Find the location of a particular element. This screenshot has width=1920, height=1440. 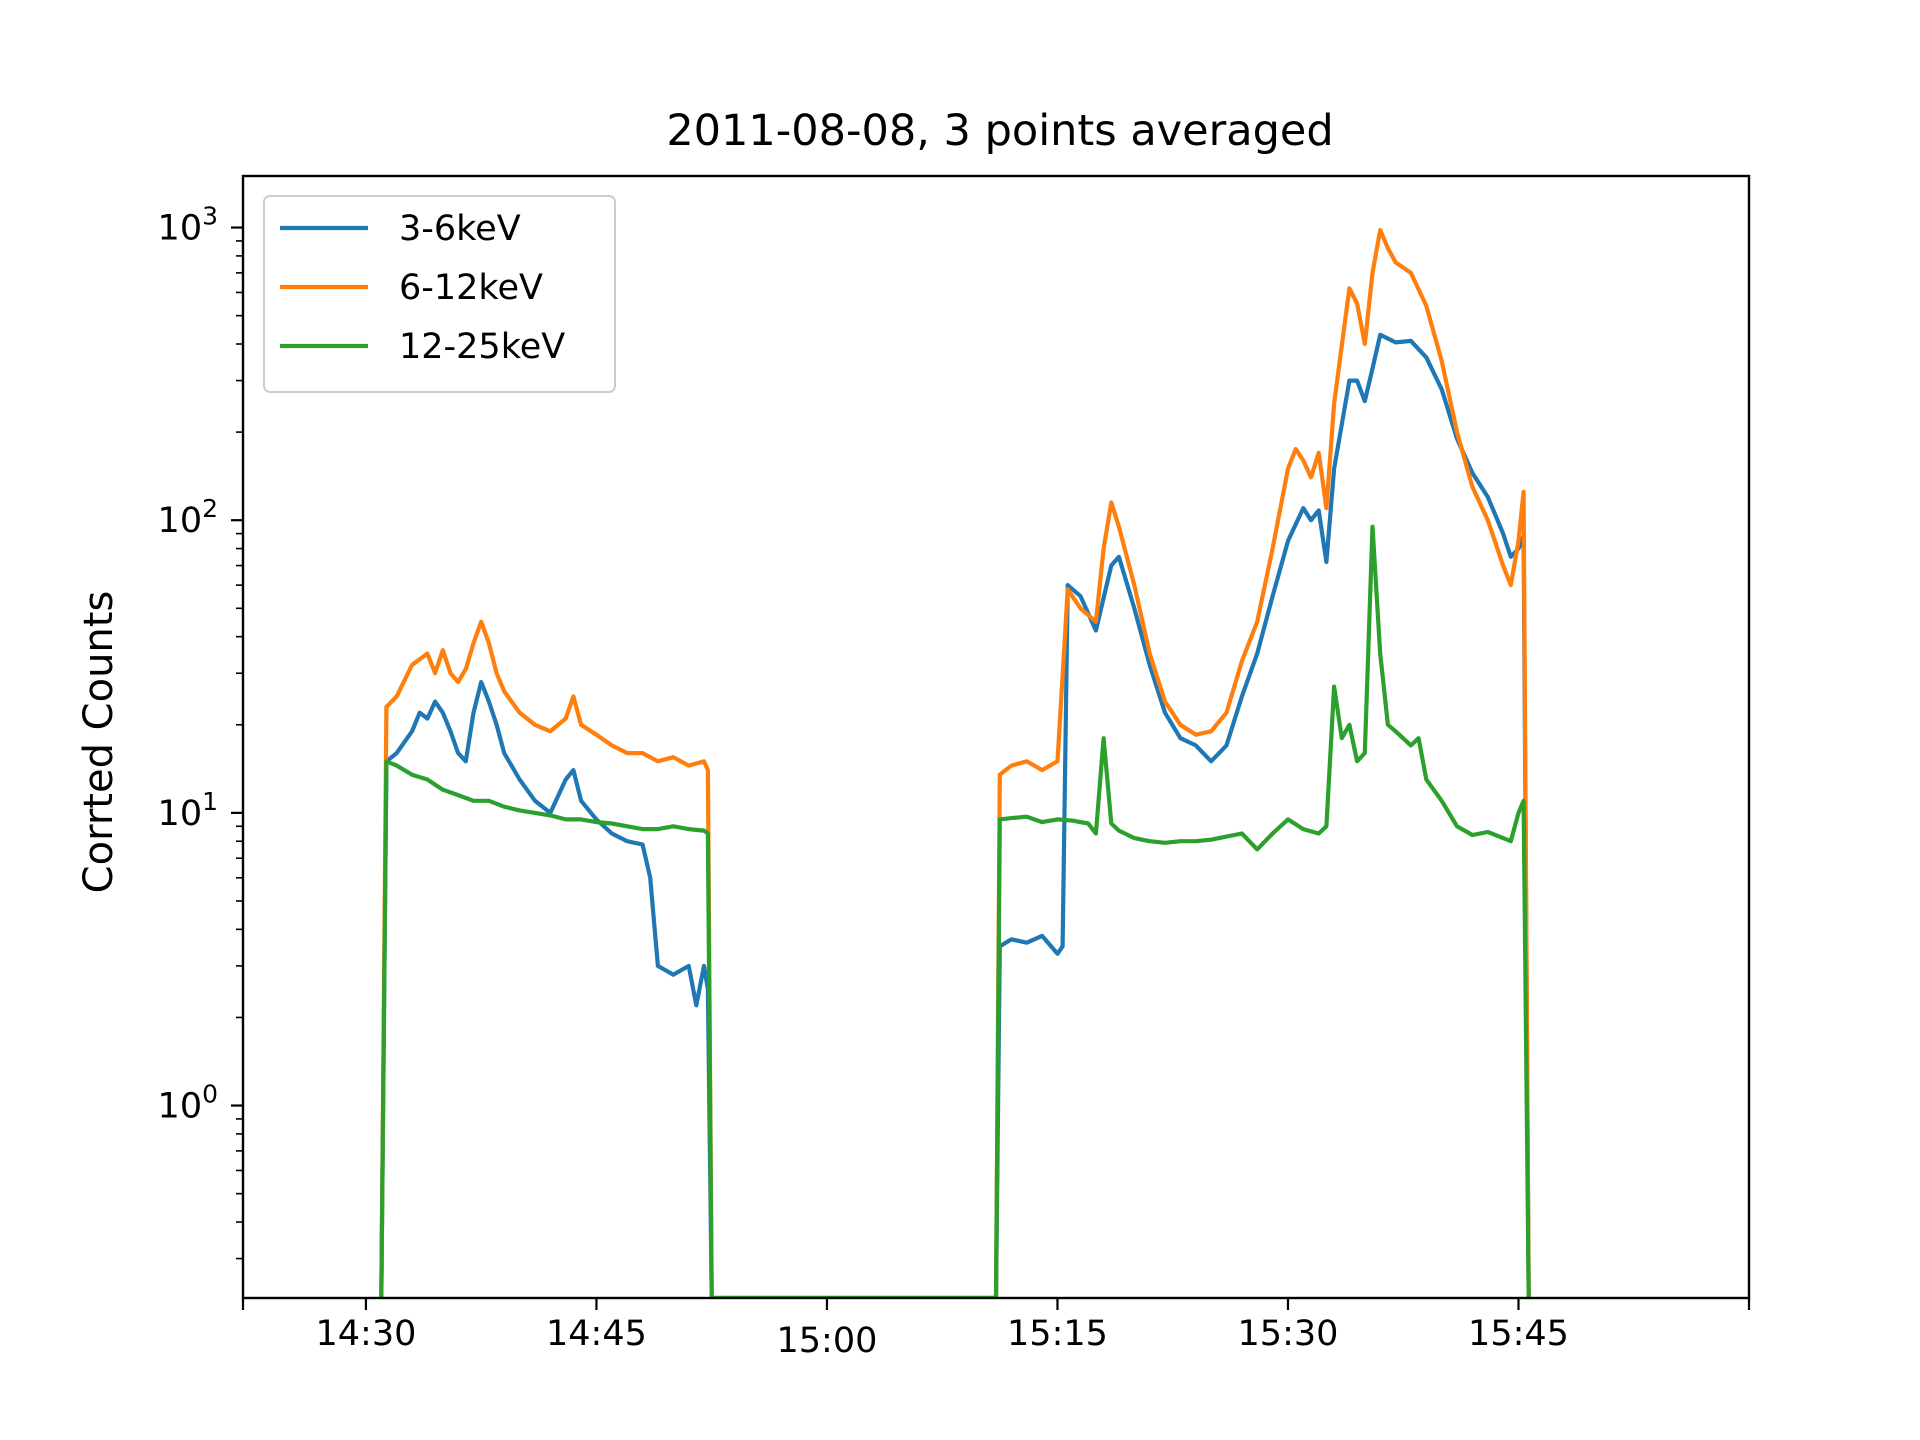

chart-title: 2011-08-08, 3 points averaged is located at coordinates (999, 131).